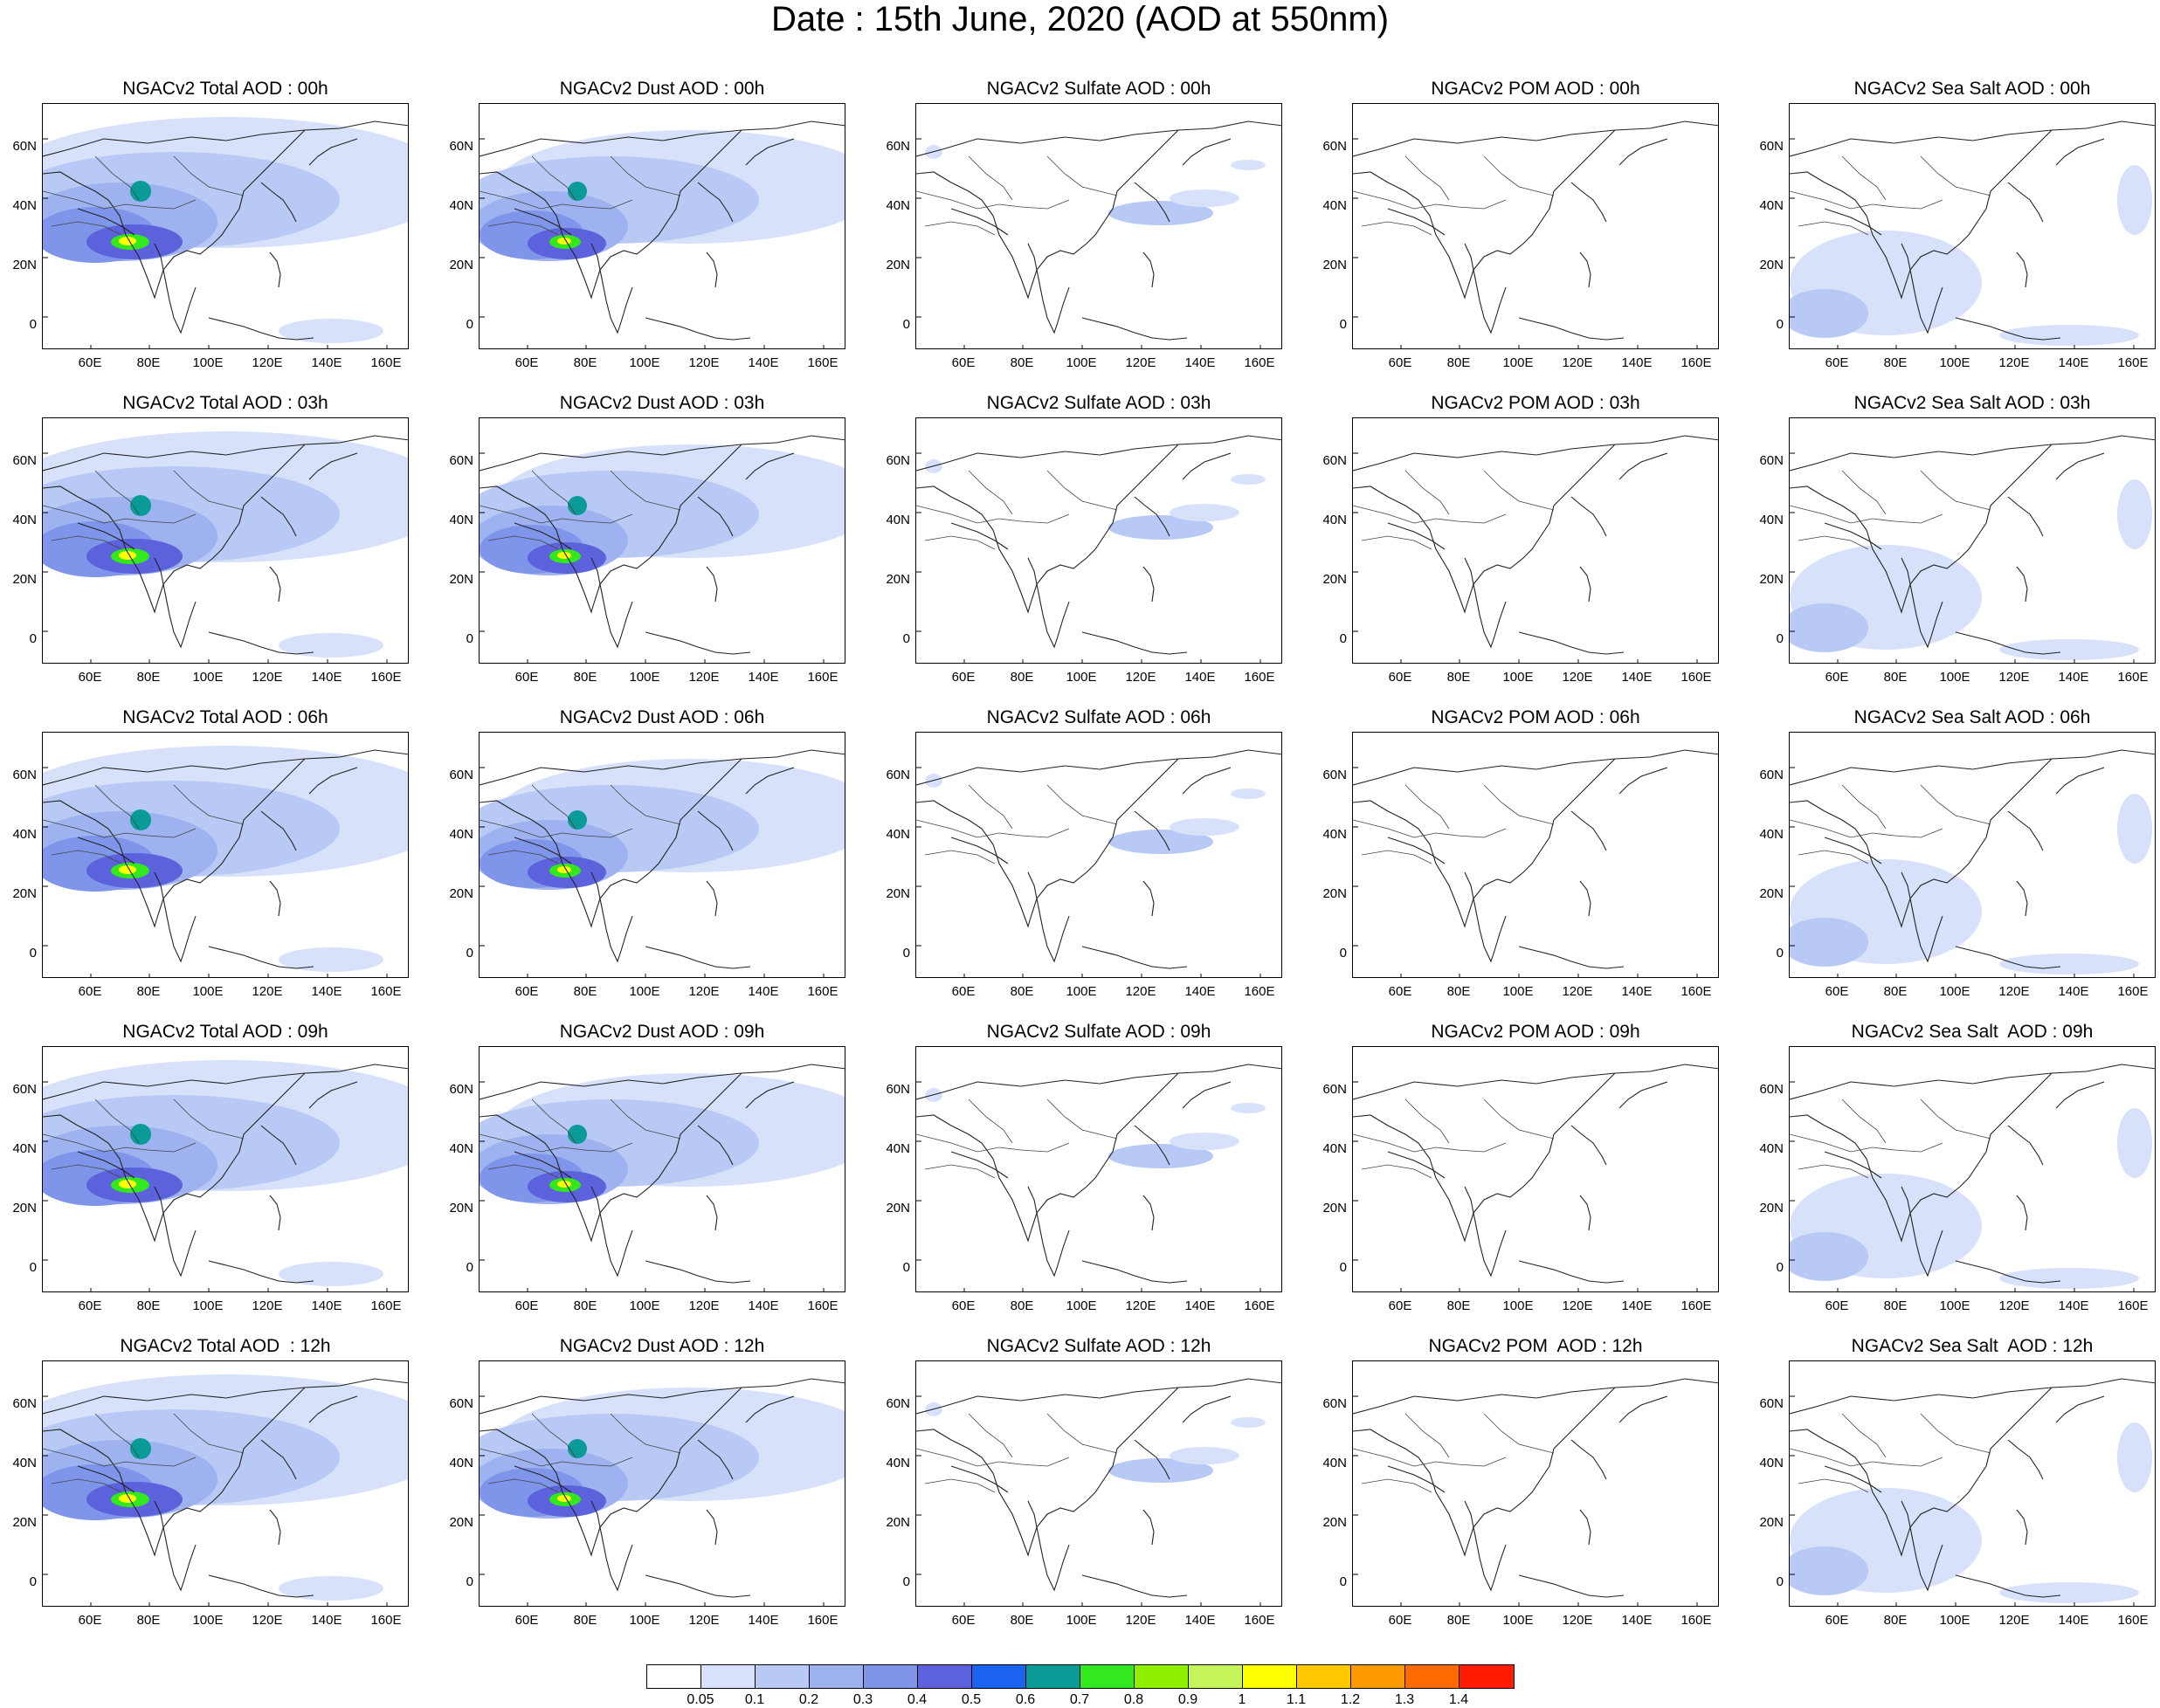 This screenshot has width=2160, height=1708. I want to click on colorbar-label: 1, so click(1242, 1699).